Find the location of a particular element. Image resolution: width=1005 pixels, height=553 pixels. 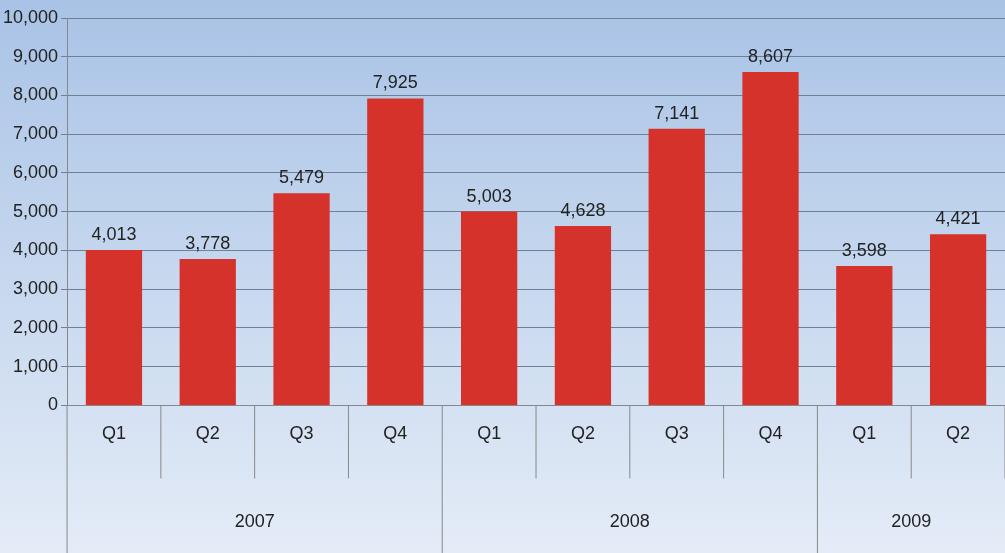

data-label: 5,479 is located at coordinates (302, 177).